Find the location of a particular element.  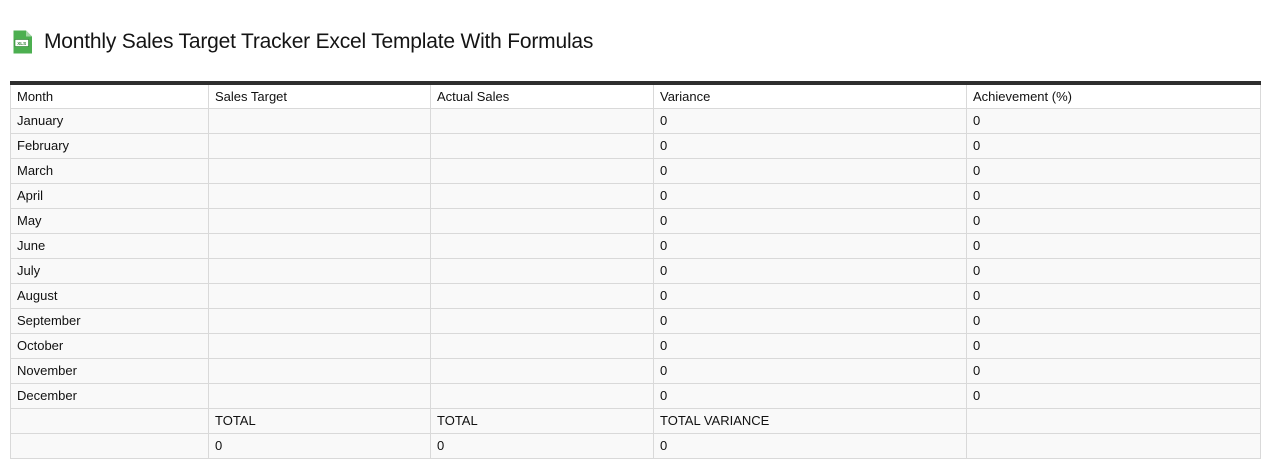

cell-month: October is located at coordinates (109, 345).